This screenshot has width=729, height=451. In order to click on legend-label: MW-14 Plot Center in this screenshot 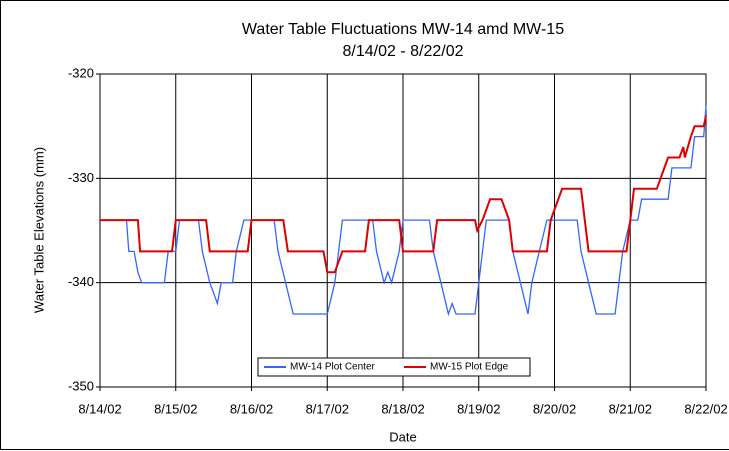, I will do `click(333, 367)`.